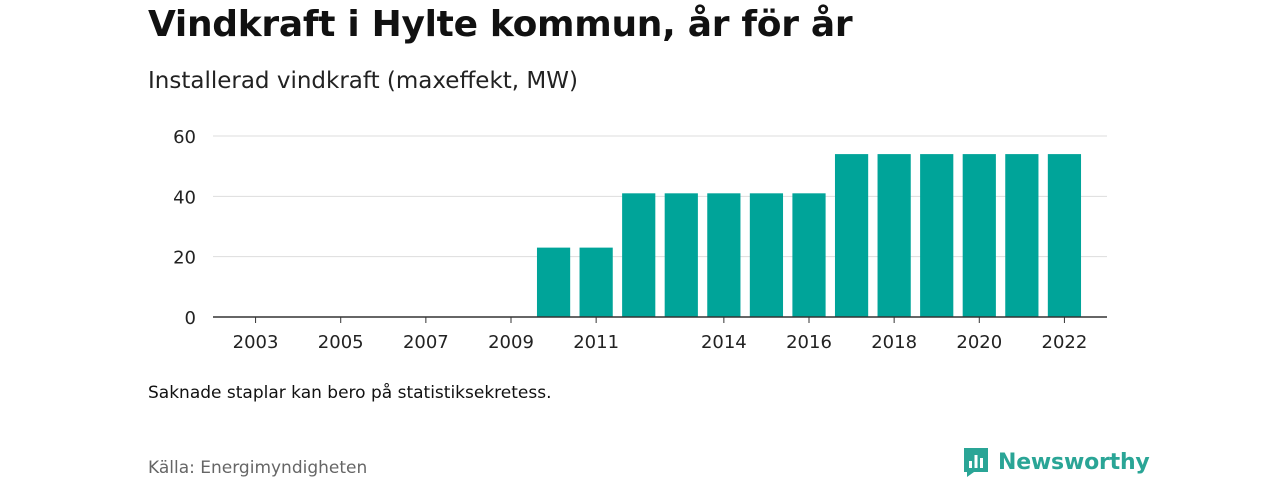 This screenshot has height=480, width=1280. What do you see at coordinates (894, 342) in the screenshot?
I see `x-tick-label: 2018` at bounding box center [894, 342].